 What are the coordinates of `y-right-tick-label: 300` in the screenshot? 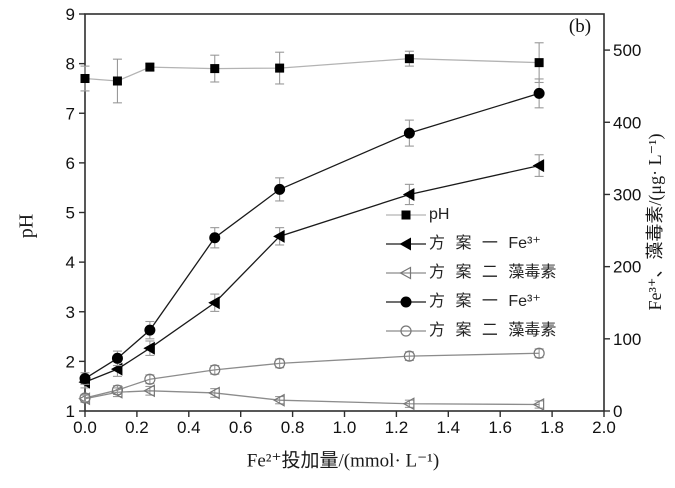 It's located at (627, 194).